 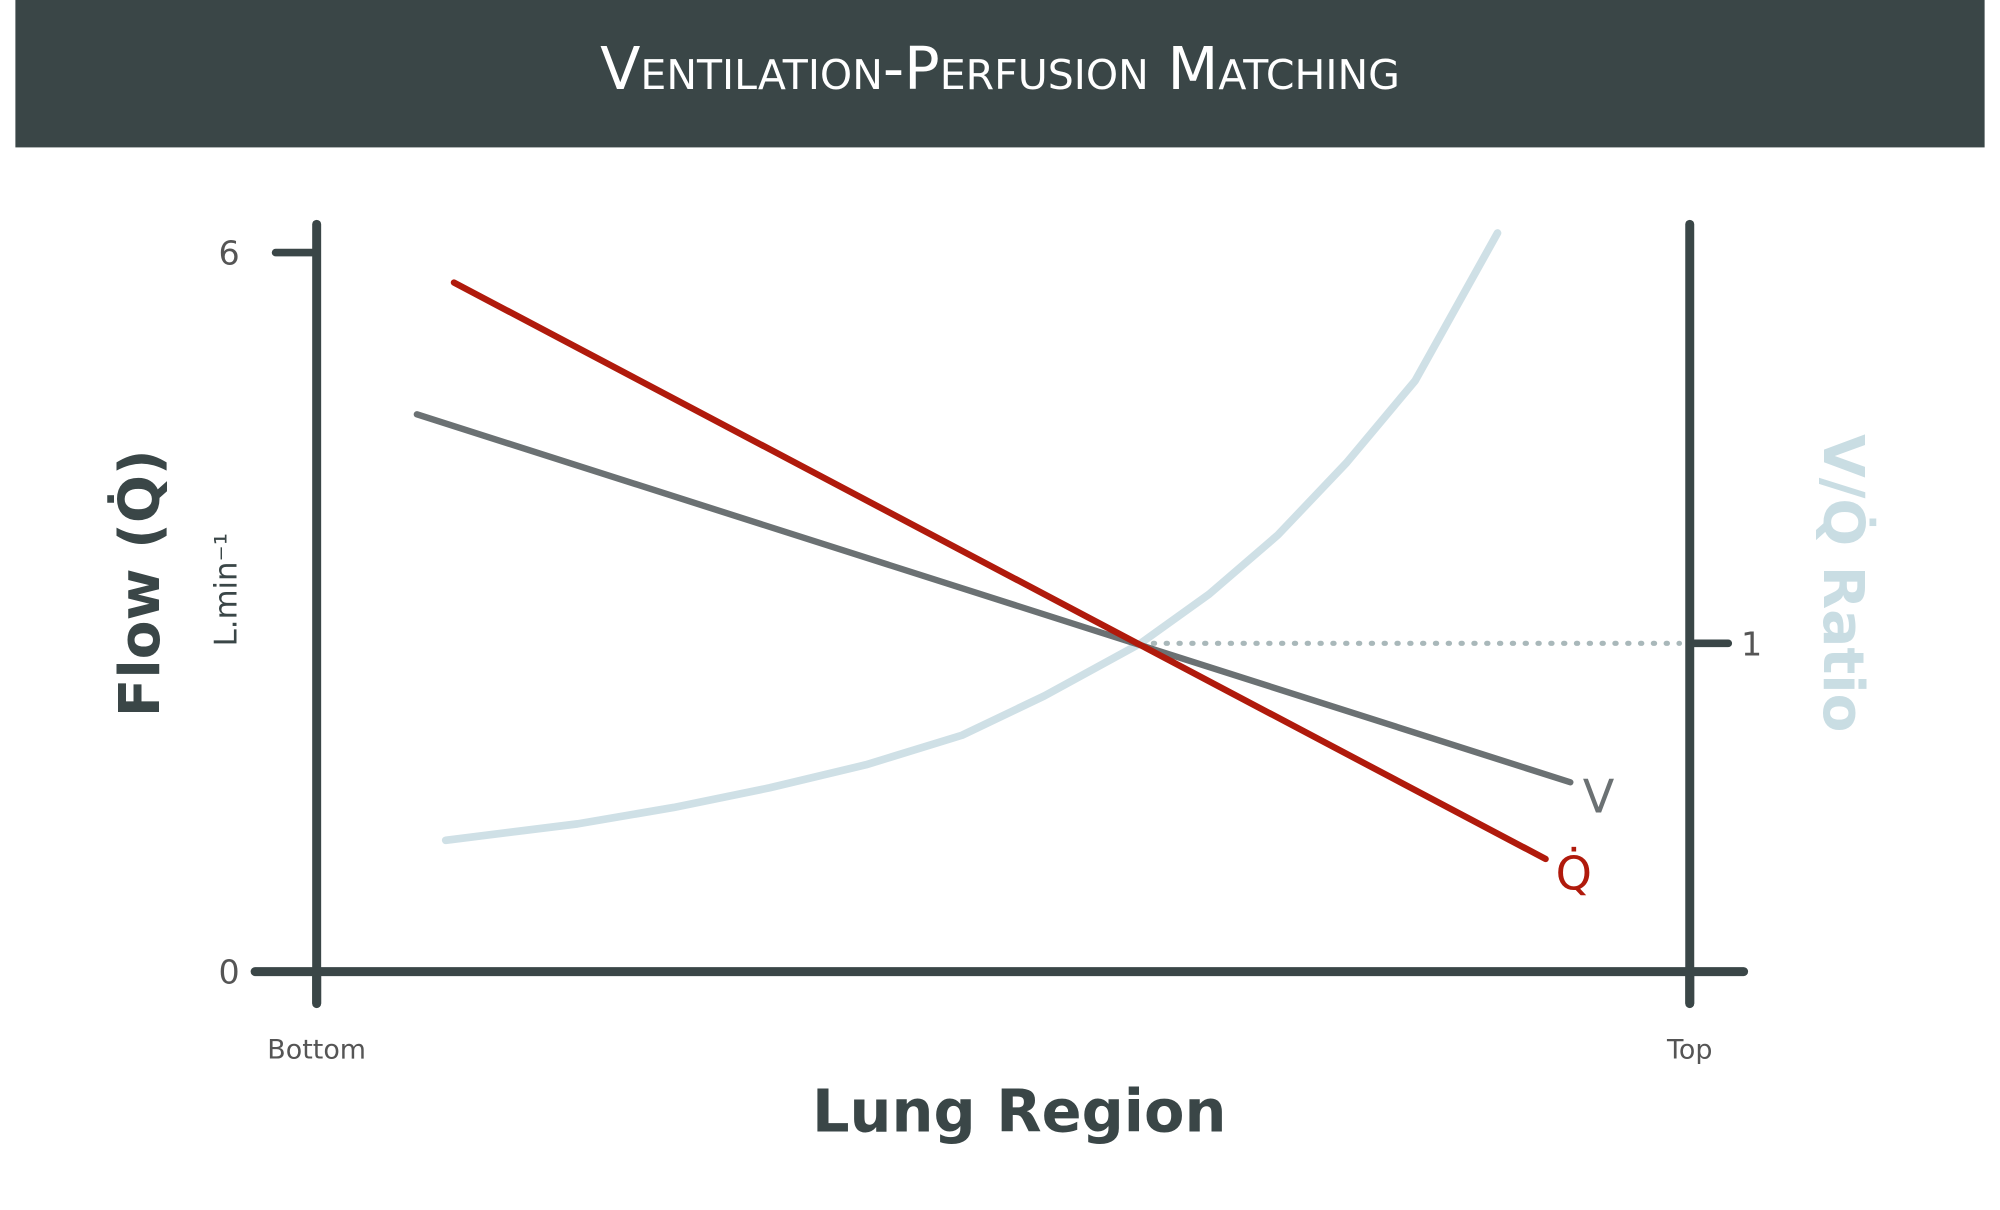 What do you see at coordinates (139, 583) in the screenshot?
I see `y-axis-label: Flow (Q̇)` at bounding box center [139, 583].